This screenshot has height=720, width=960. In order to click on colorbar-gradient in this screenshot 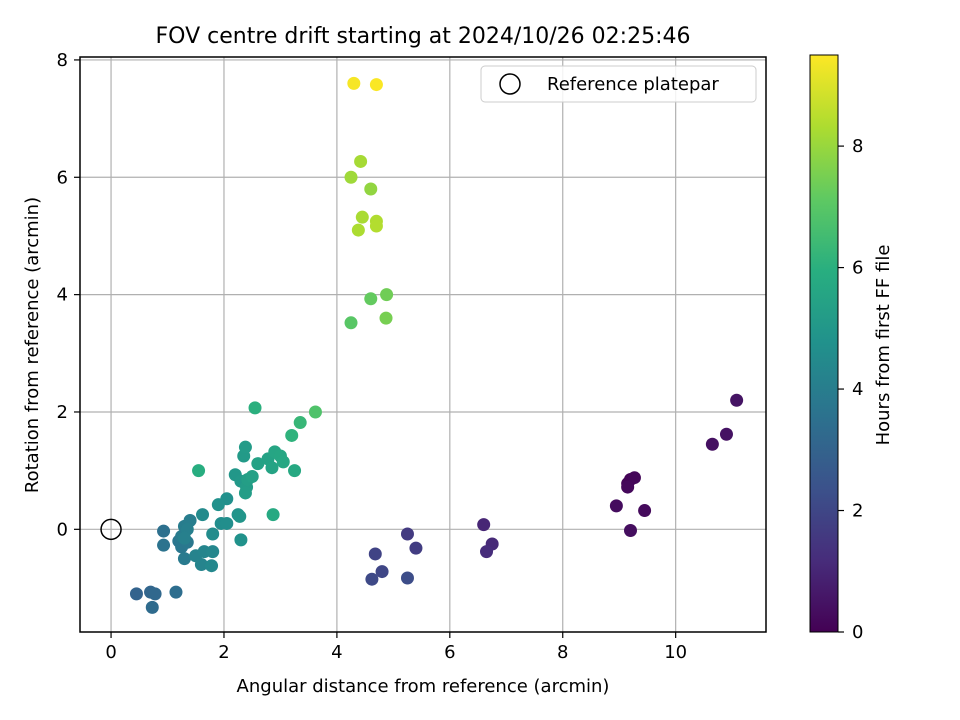, I will do `click(824, 343)`.